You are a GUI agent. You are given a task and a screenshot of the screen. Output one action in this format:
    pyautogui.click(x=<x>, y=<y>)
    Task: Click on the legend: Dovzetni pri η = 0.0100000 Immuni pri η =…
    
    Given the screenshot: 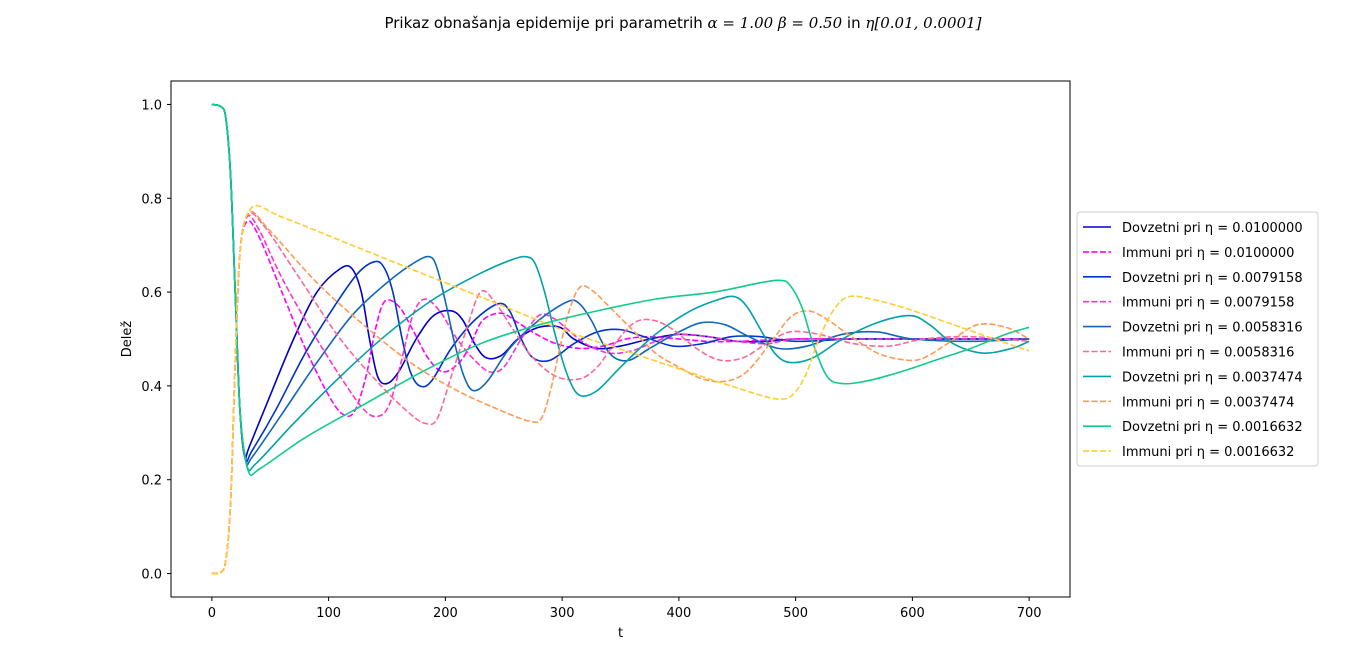 What is the action you would take?
    pyautogui.click(x=1197, y=339)
    